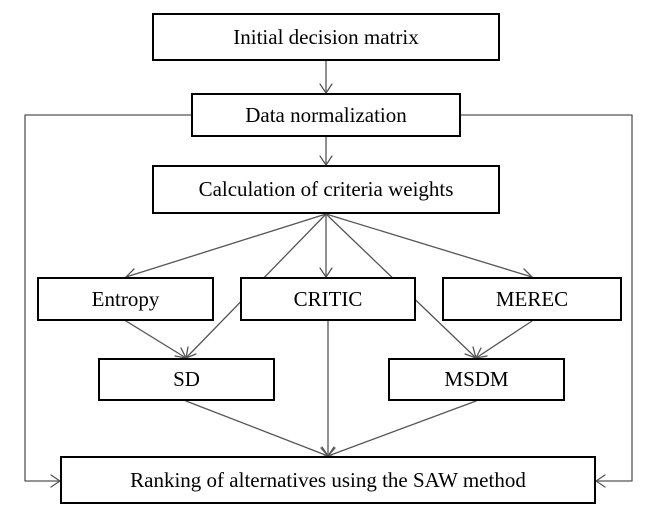  I want to click on entropy-box: Entropy, so click(125, 299).